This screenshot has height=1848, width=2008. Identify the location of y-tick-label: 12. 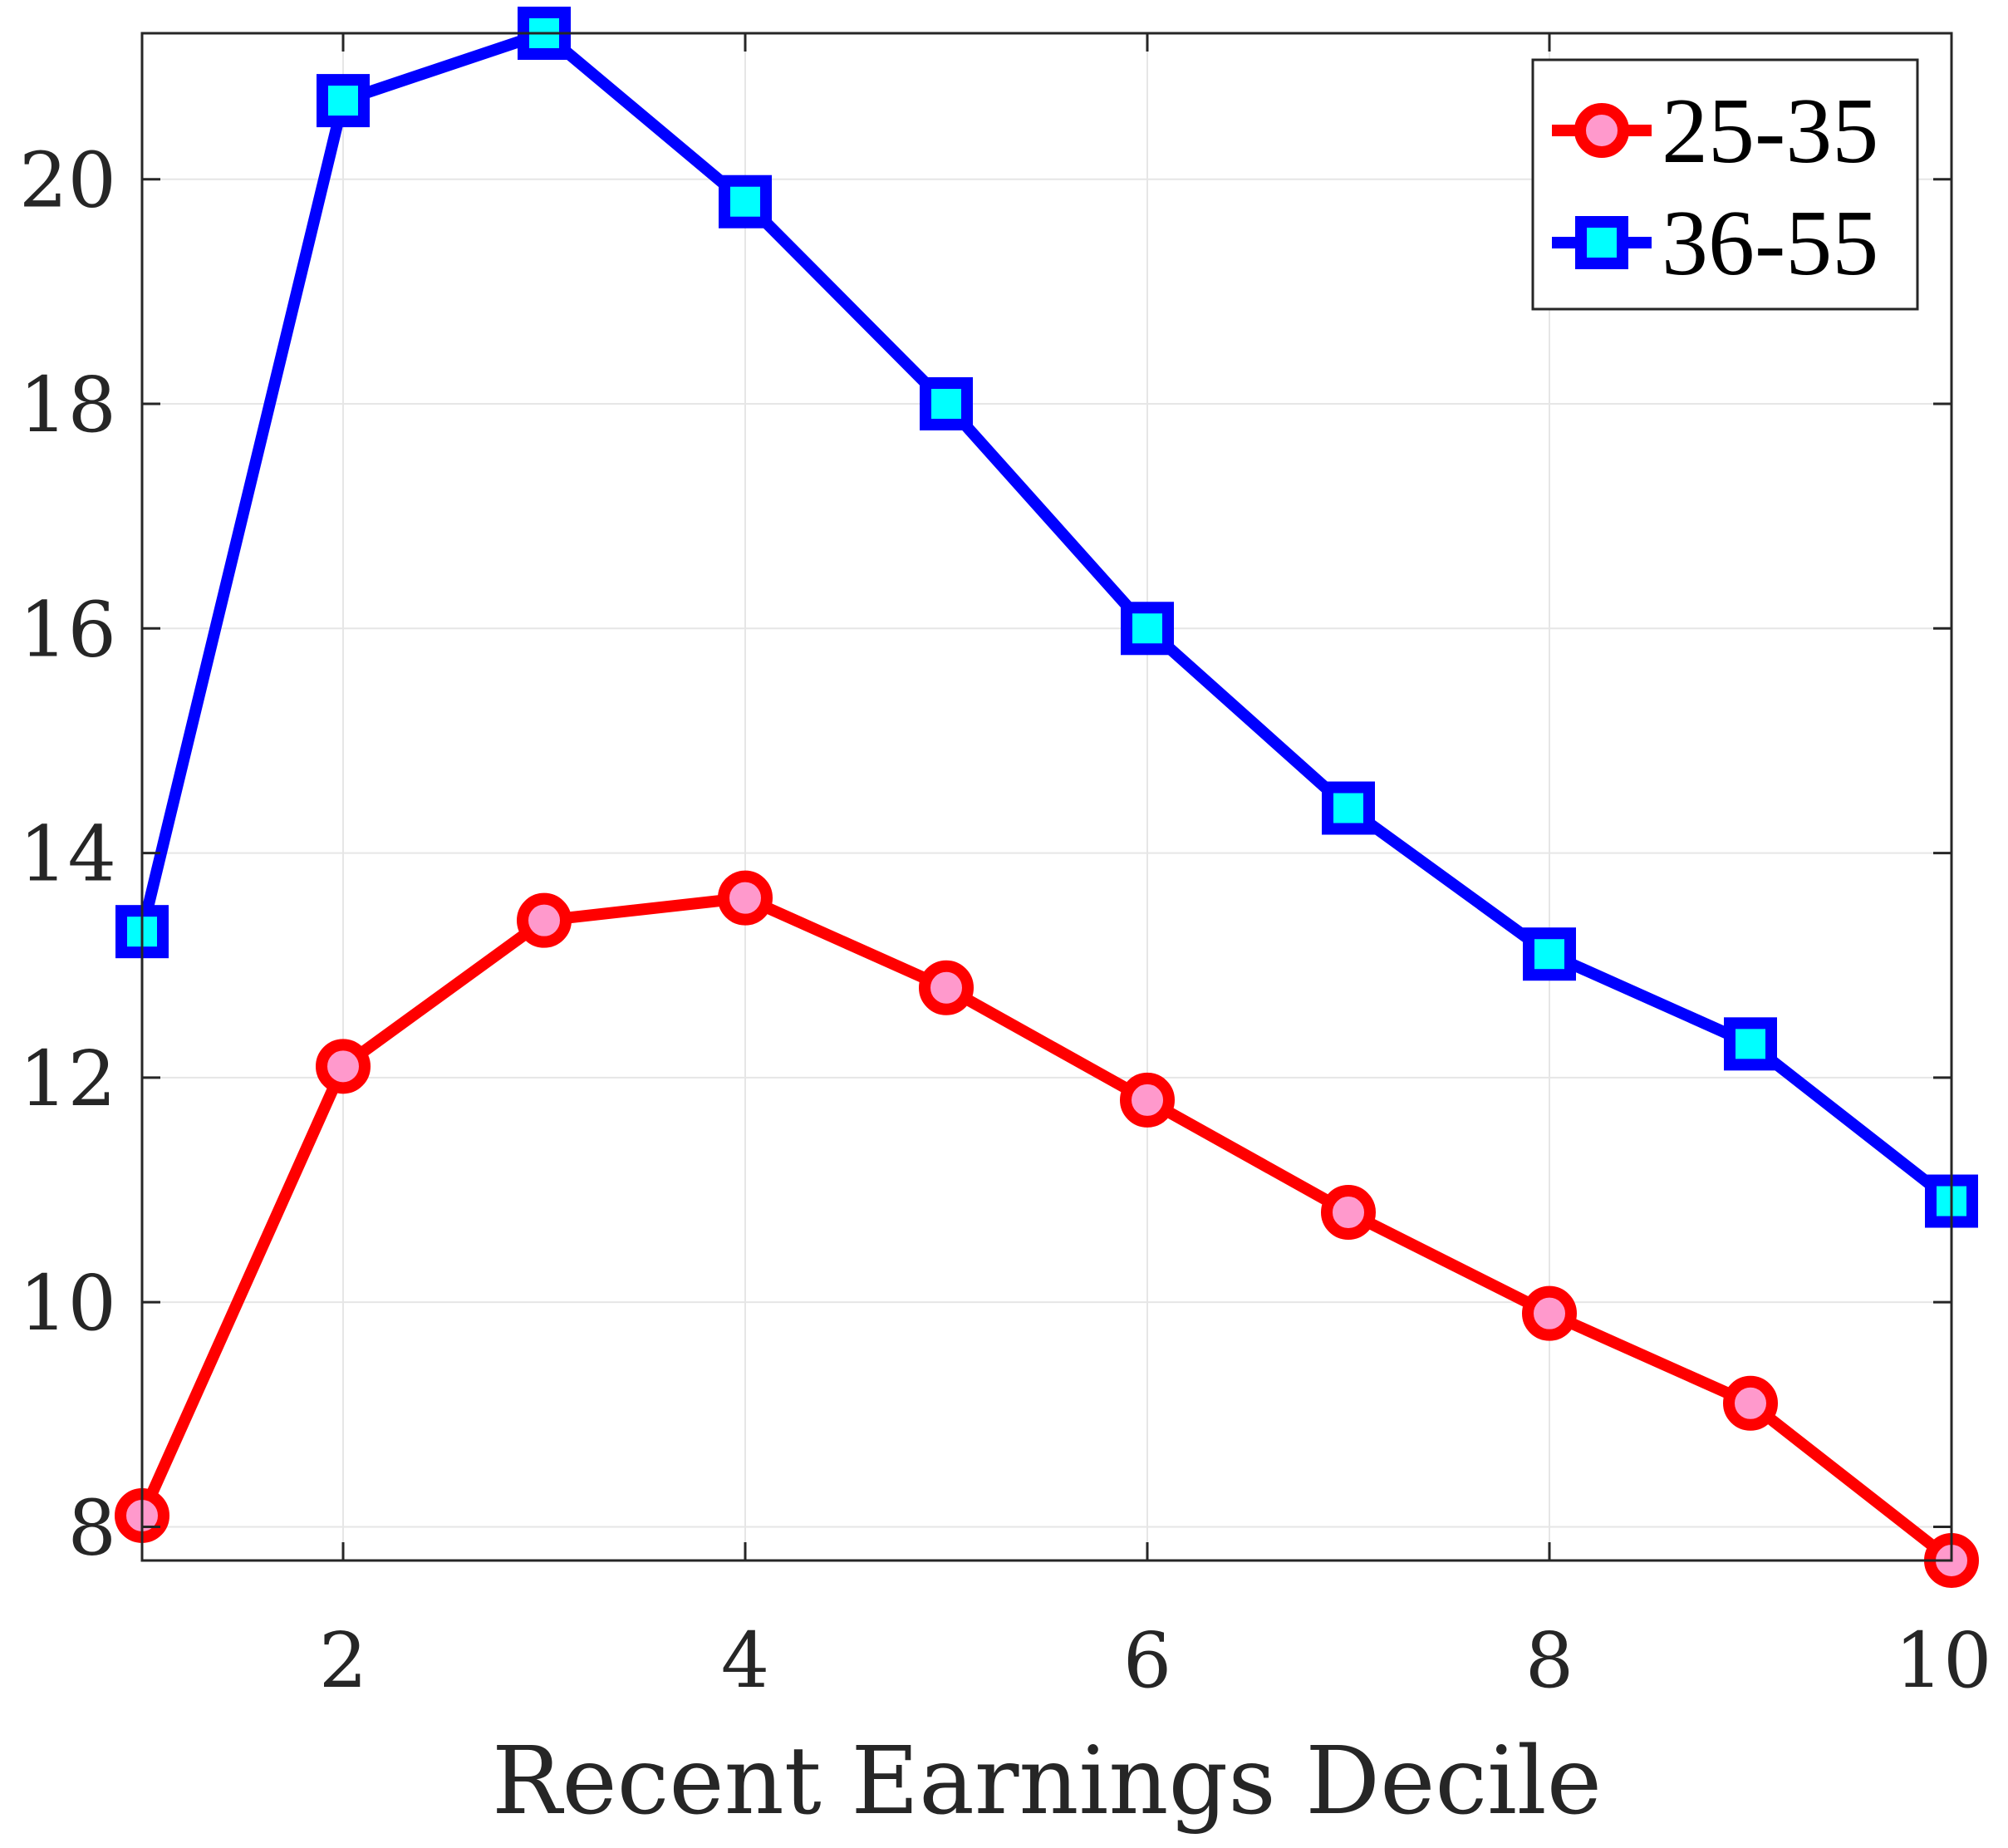
(67, 1079).